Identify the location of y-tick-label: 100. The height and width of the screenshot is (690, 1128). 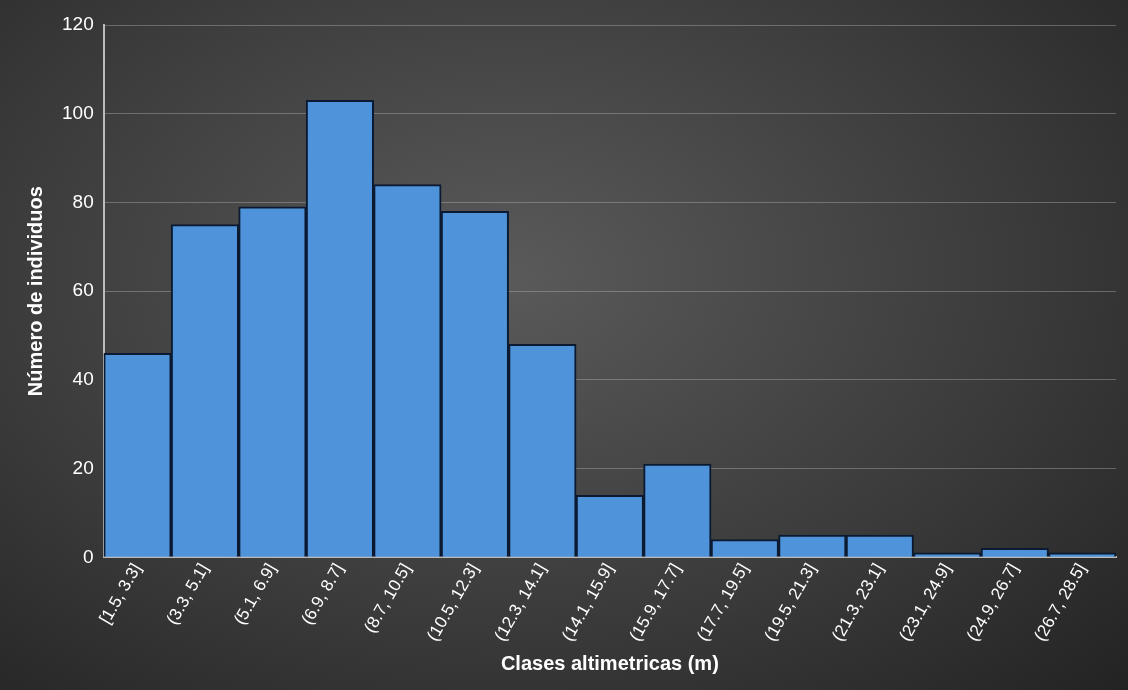
(78, 112).